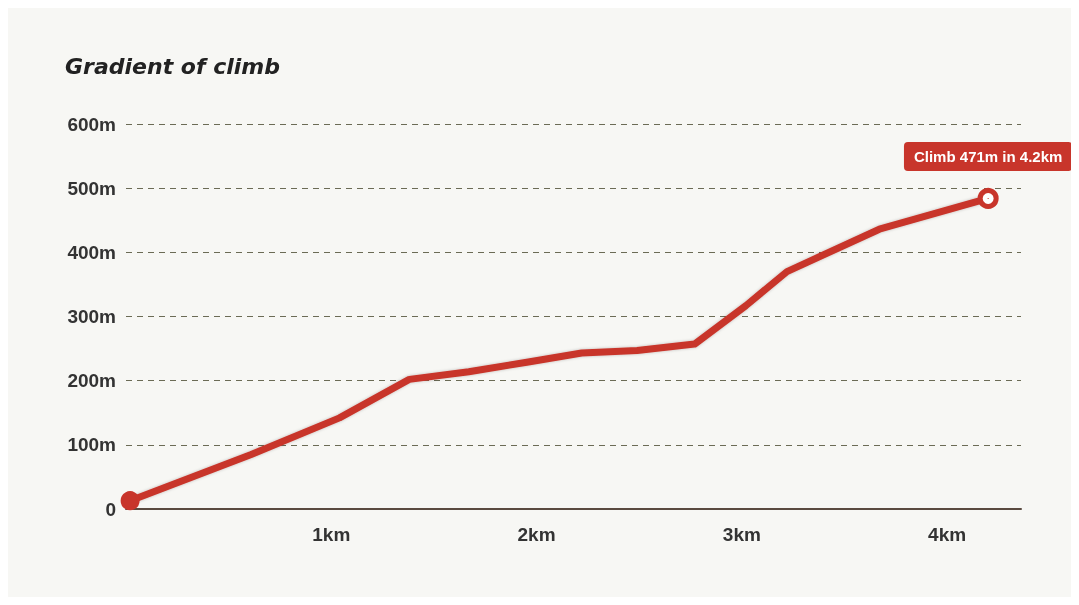 This screenshot has width=1079, height=605. I want to click on y-tick-label: 100m, so click(91, 445).